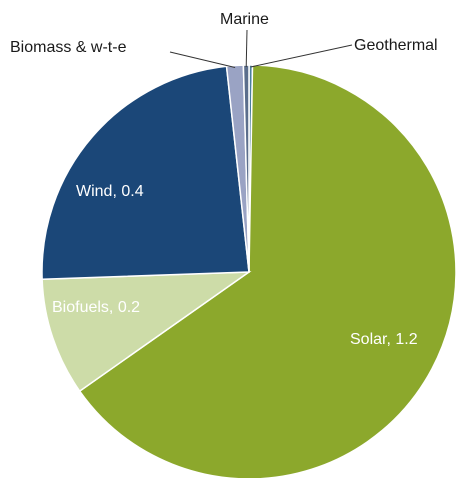  What do you see at coordinates (96, 307) in the screenshot?
I see `slice-label-biofuels: Biofuels, 0.2` at bounding box center [96, 307].